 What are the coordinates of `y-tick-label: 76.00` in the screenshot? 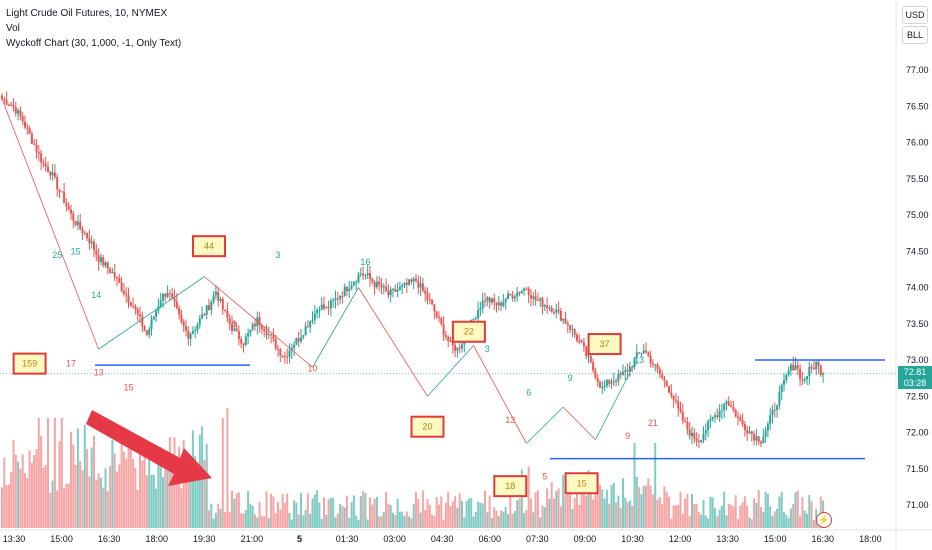 It's located at (917, 143).